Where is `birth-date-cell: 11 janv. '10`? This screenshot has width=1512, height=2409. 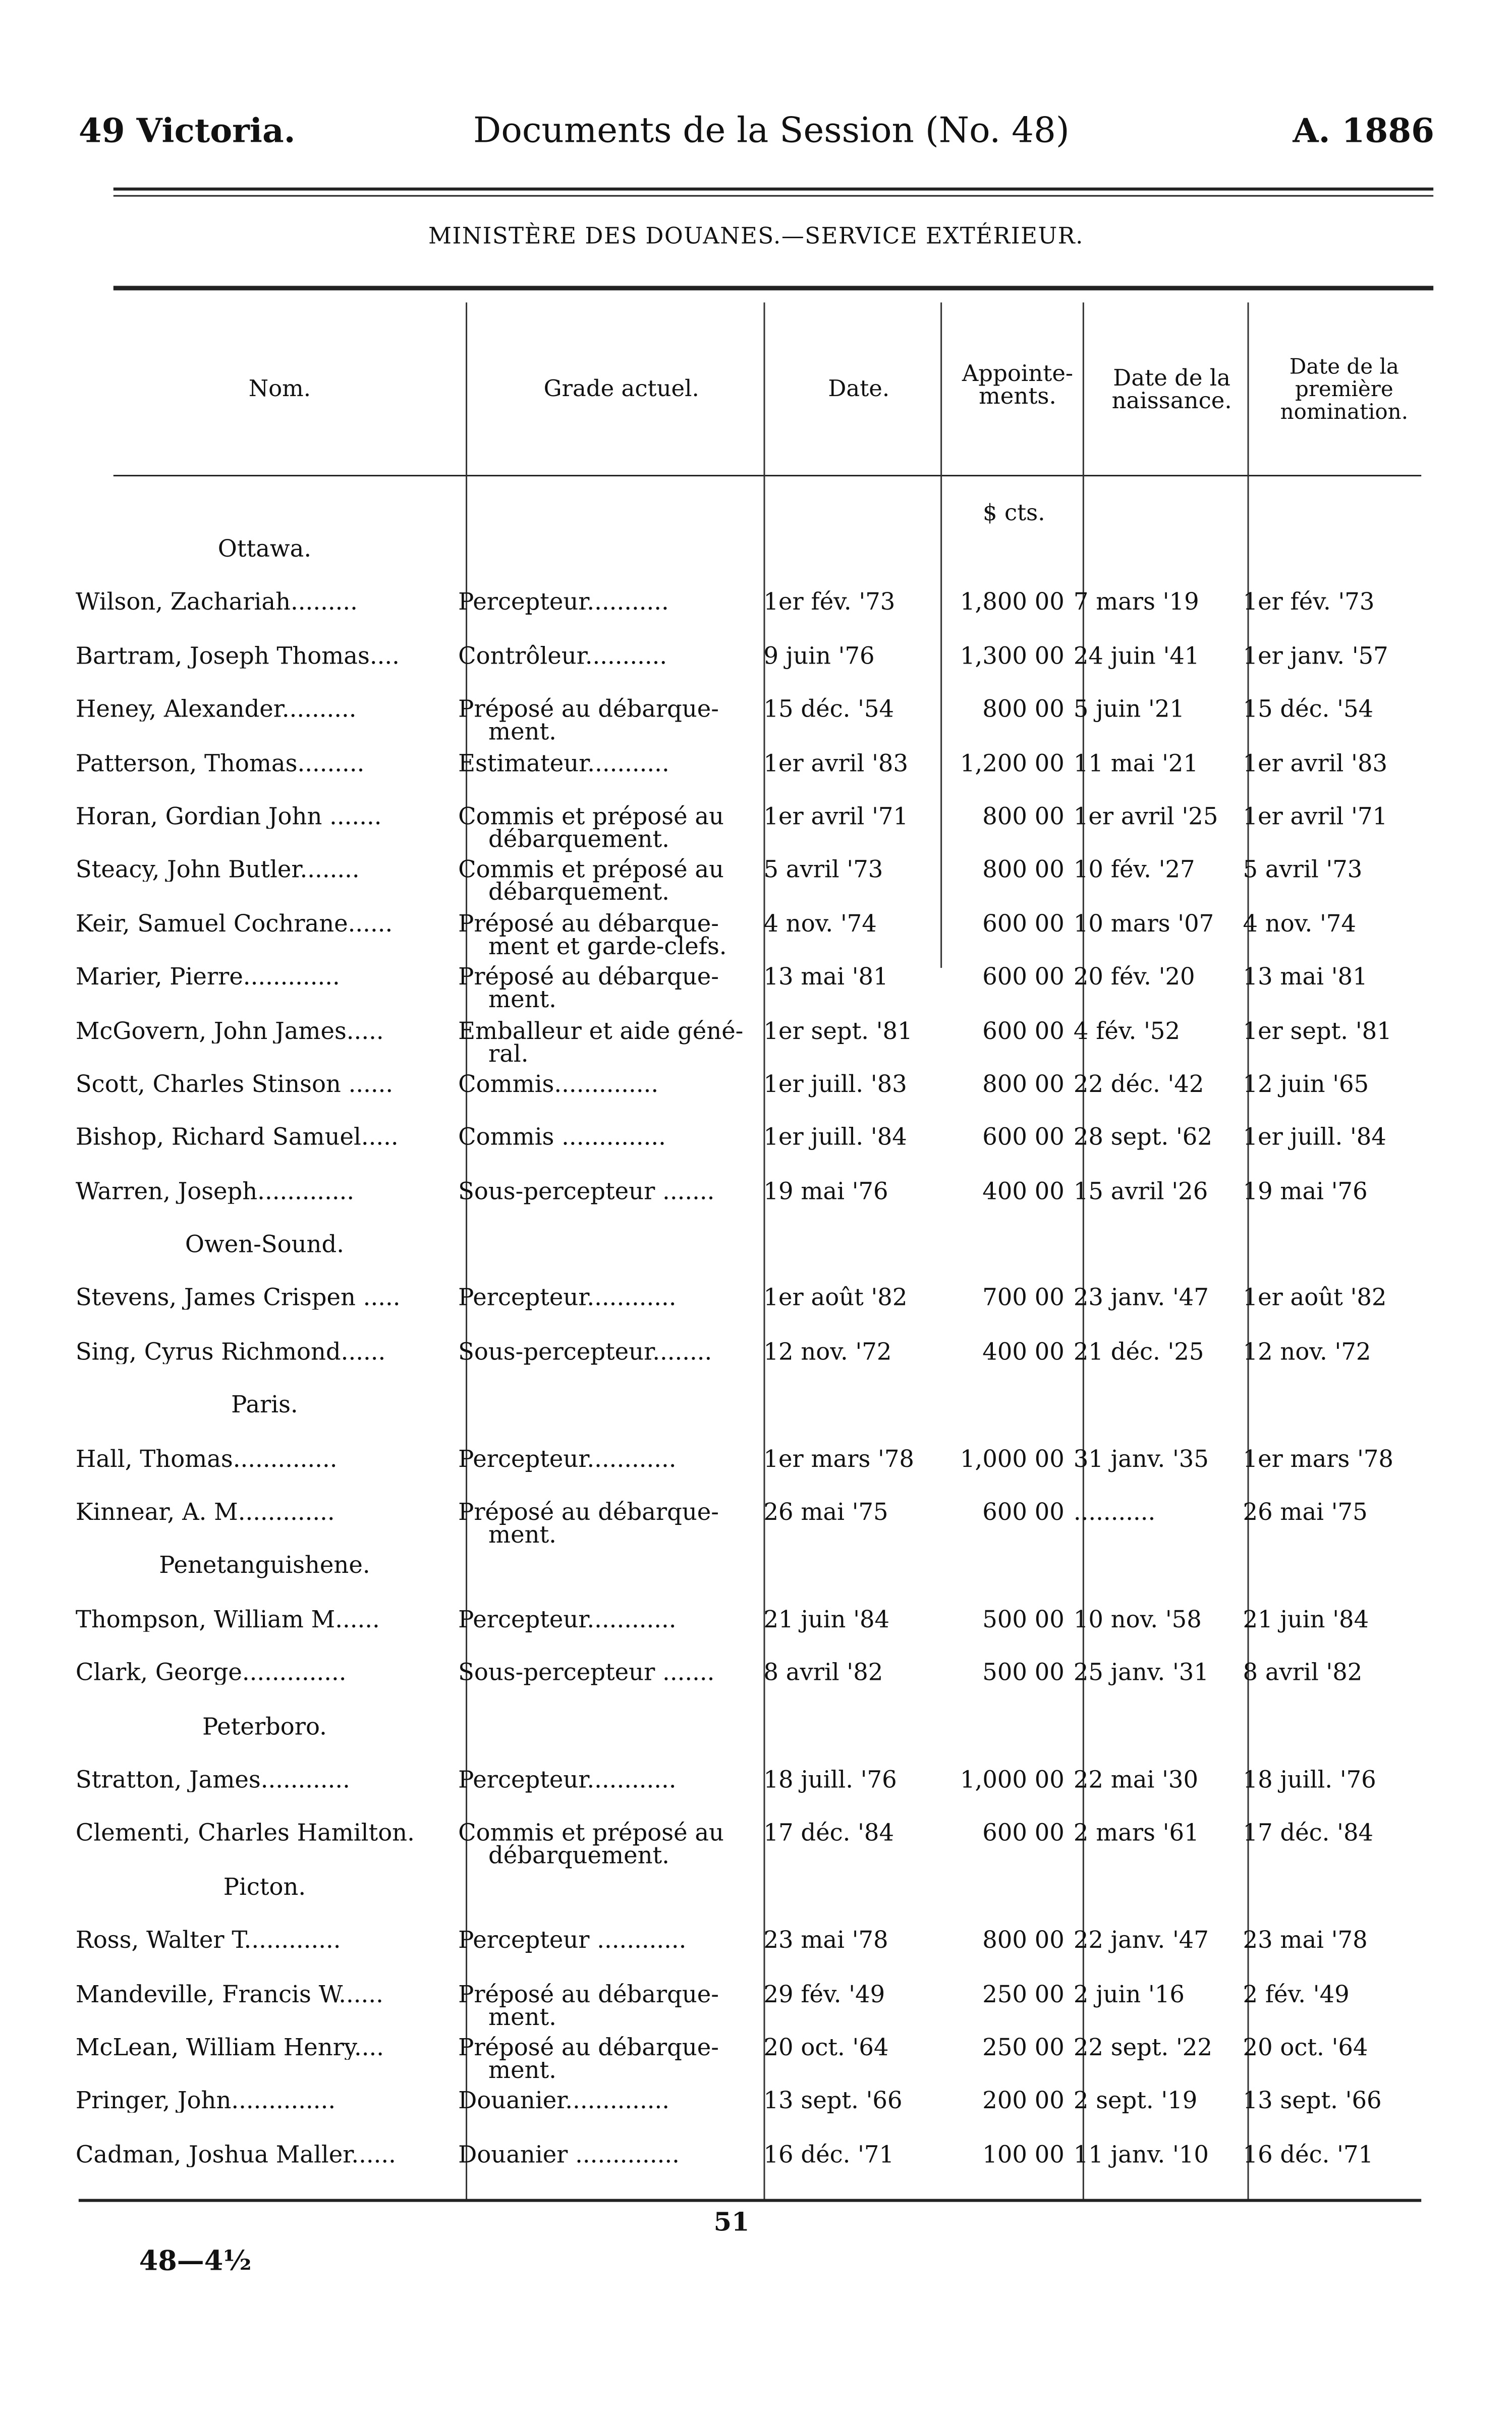
birth-date-cell: 11 janv. '10 is located at coordinates (1141, 2154).